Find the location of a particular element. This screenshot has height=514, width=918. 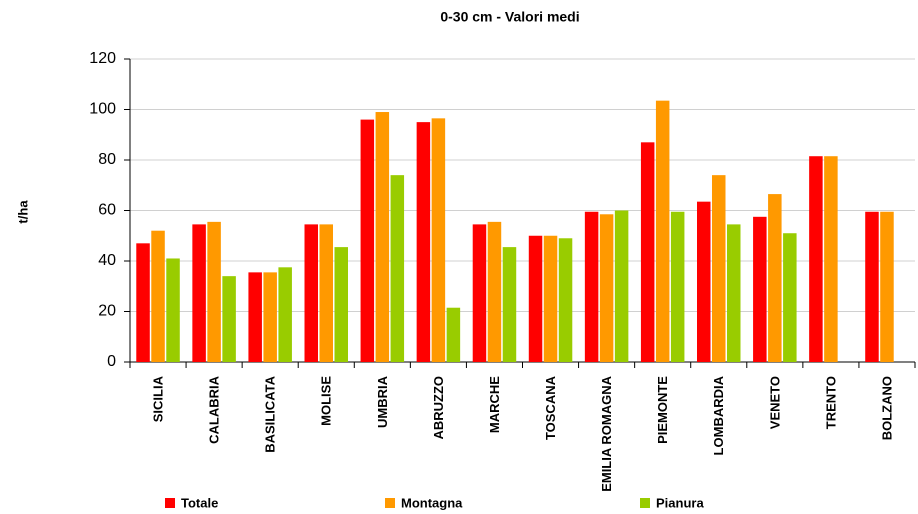

y-tick-label: 20 is located at coordinates (107, 311).